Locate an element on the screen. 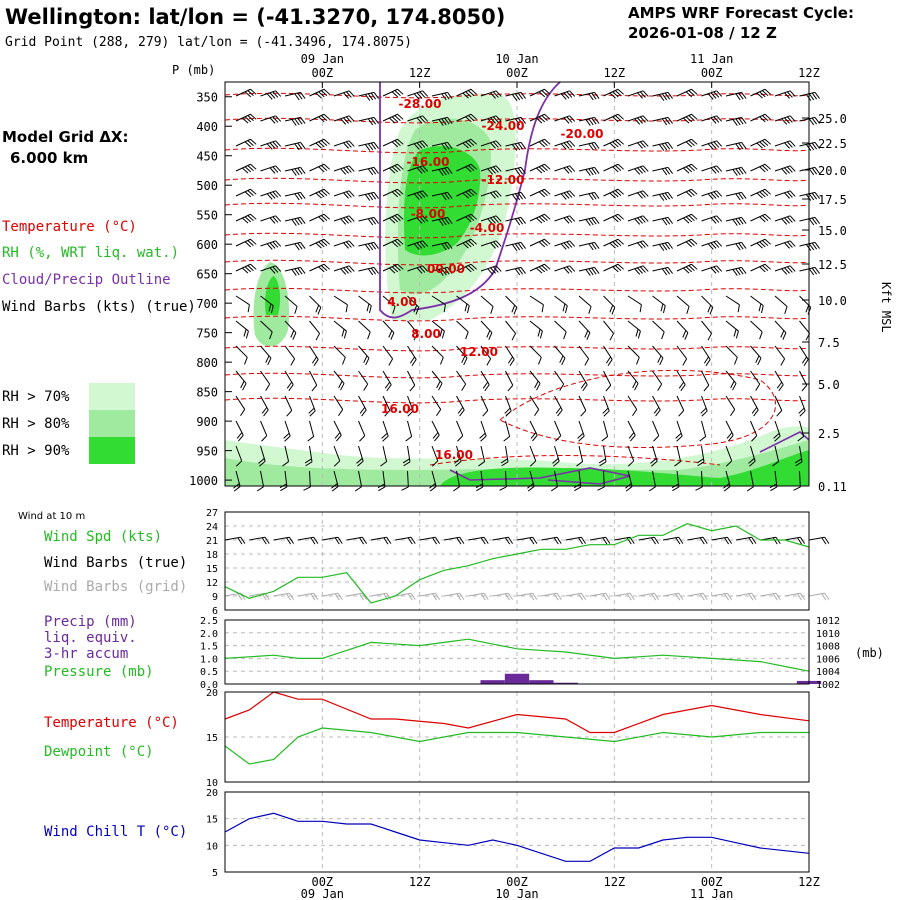 The image size is (900, 900). value-tick-label: 2.5 is located at coordinates (209, 621).